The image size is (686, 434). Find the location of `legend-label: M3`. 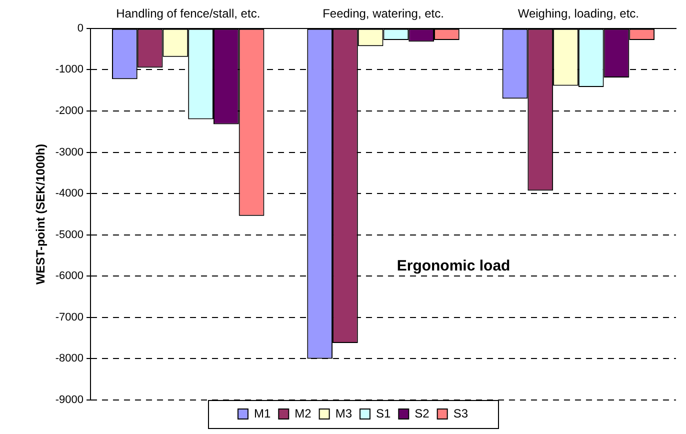

legend-label: M3 is located at coordinates (343, 413).